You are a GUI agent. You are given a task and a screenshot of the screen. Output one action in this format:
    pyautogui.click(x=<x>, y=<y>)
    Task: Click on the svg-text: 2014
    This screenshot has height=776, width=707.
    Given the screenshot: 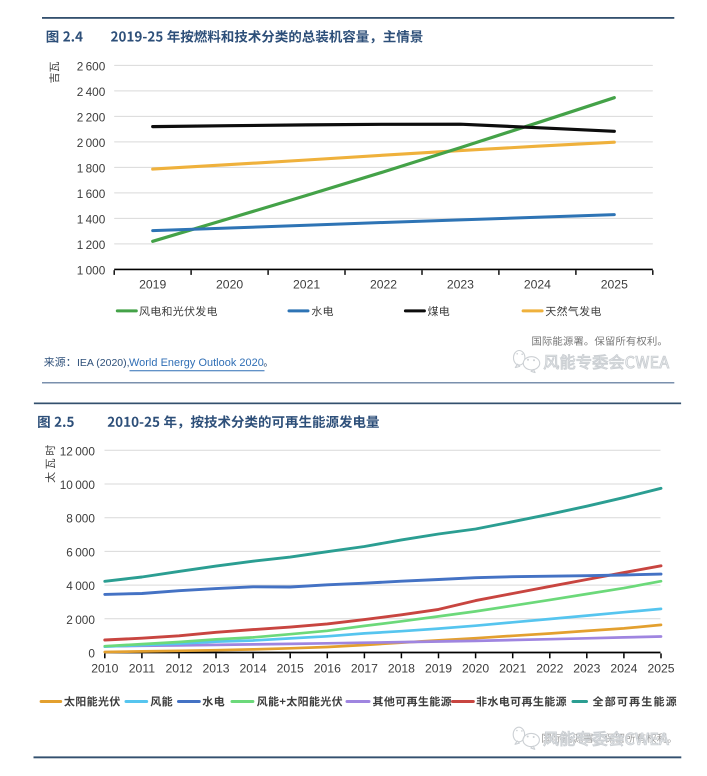 What is the action you would take?
    pyautogui.click(x=253, y=668)
    